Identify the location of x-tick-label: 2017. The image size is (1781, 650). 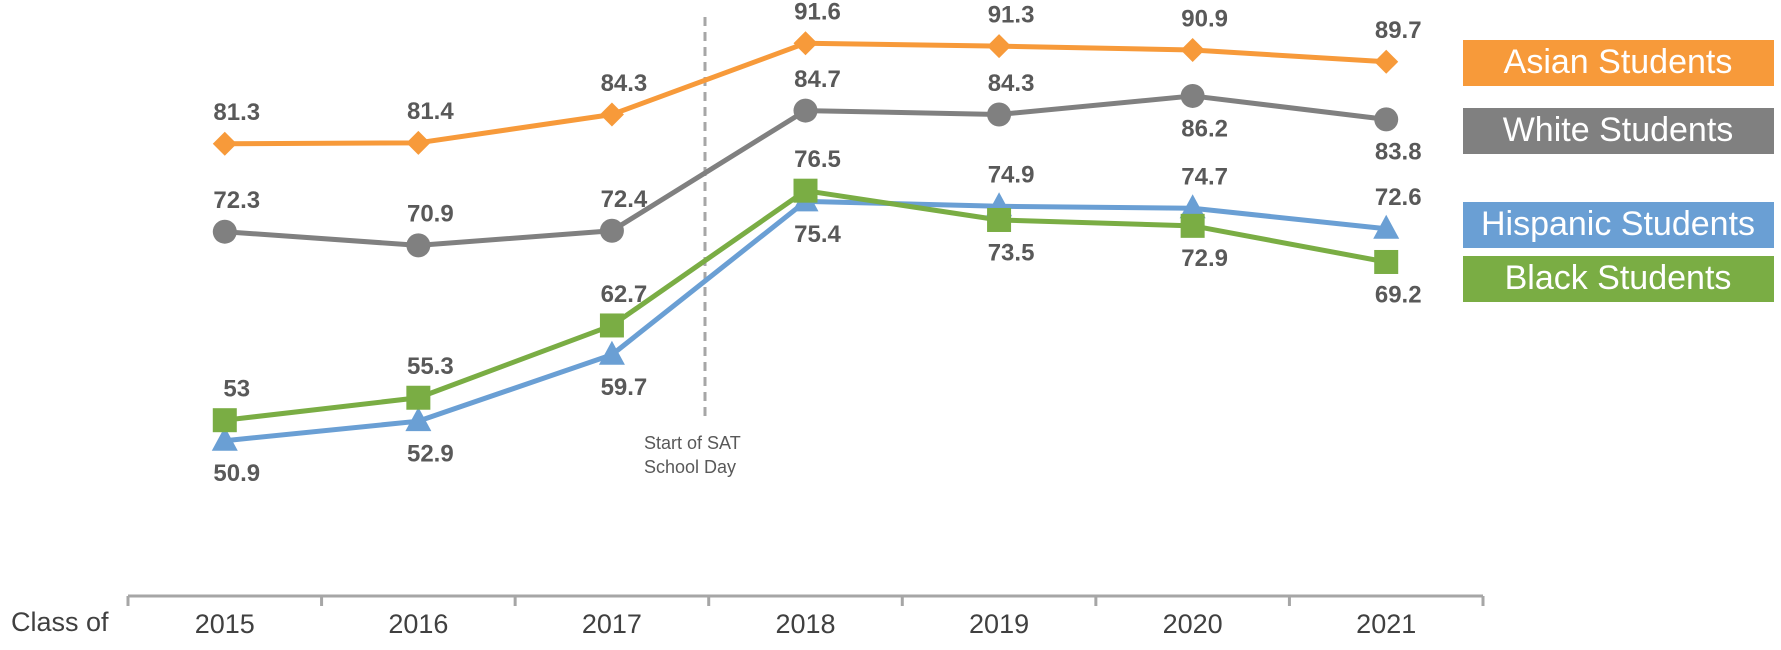
(612, 624).